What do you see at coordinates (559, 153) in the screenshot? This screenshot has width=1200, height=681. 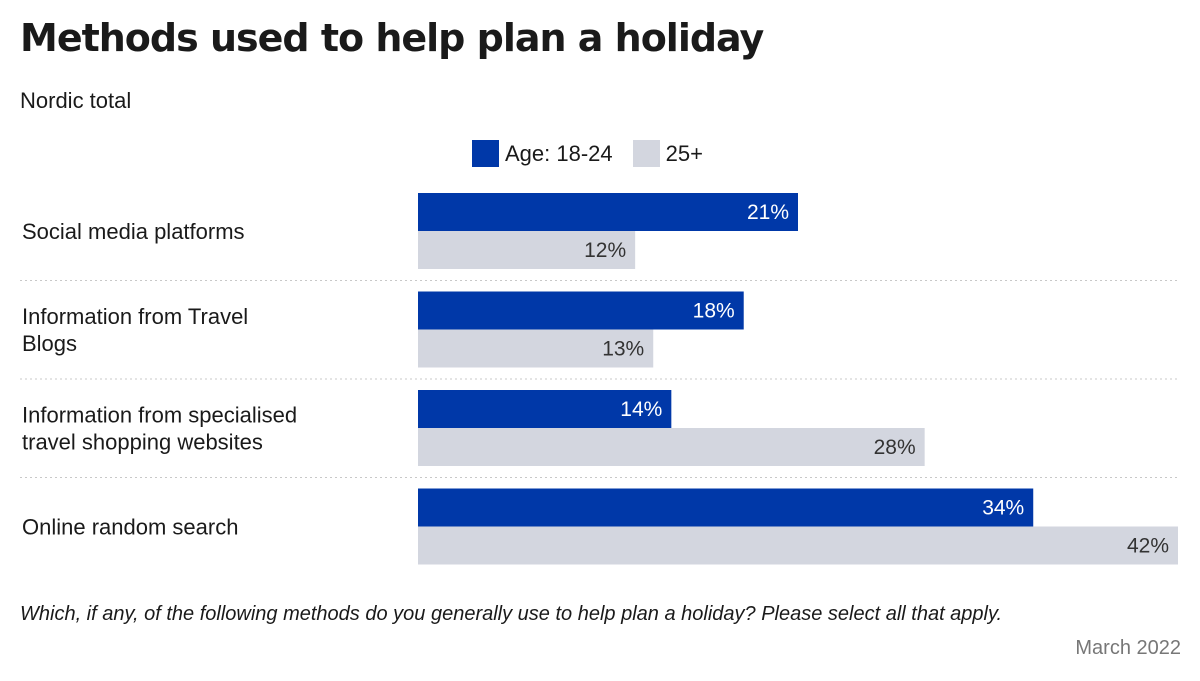 I see `legend-label-18-24: Age: 18-24` at bounding box center [559, 153].